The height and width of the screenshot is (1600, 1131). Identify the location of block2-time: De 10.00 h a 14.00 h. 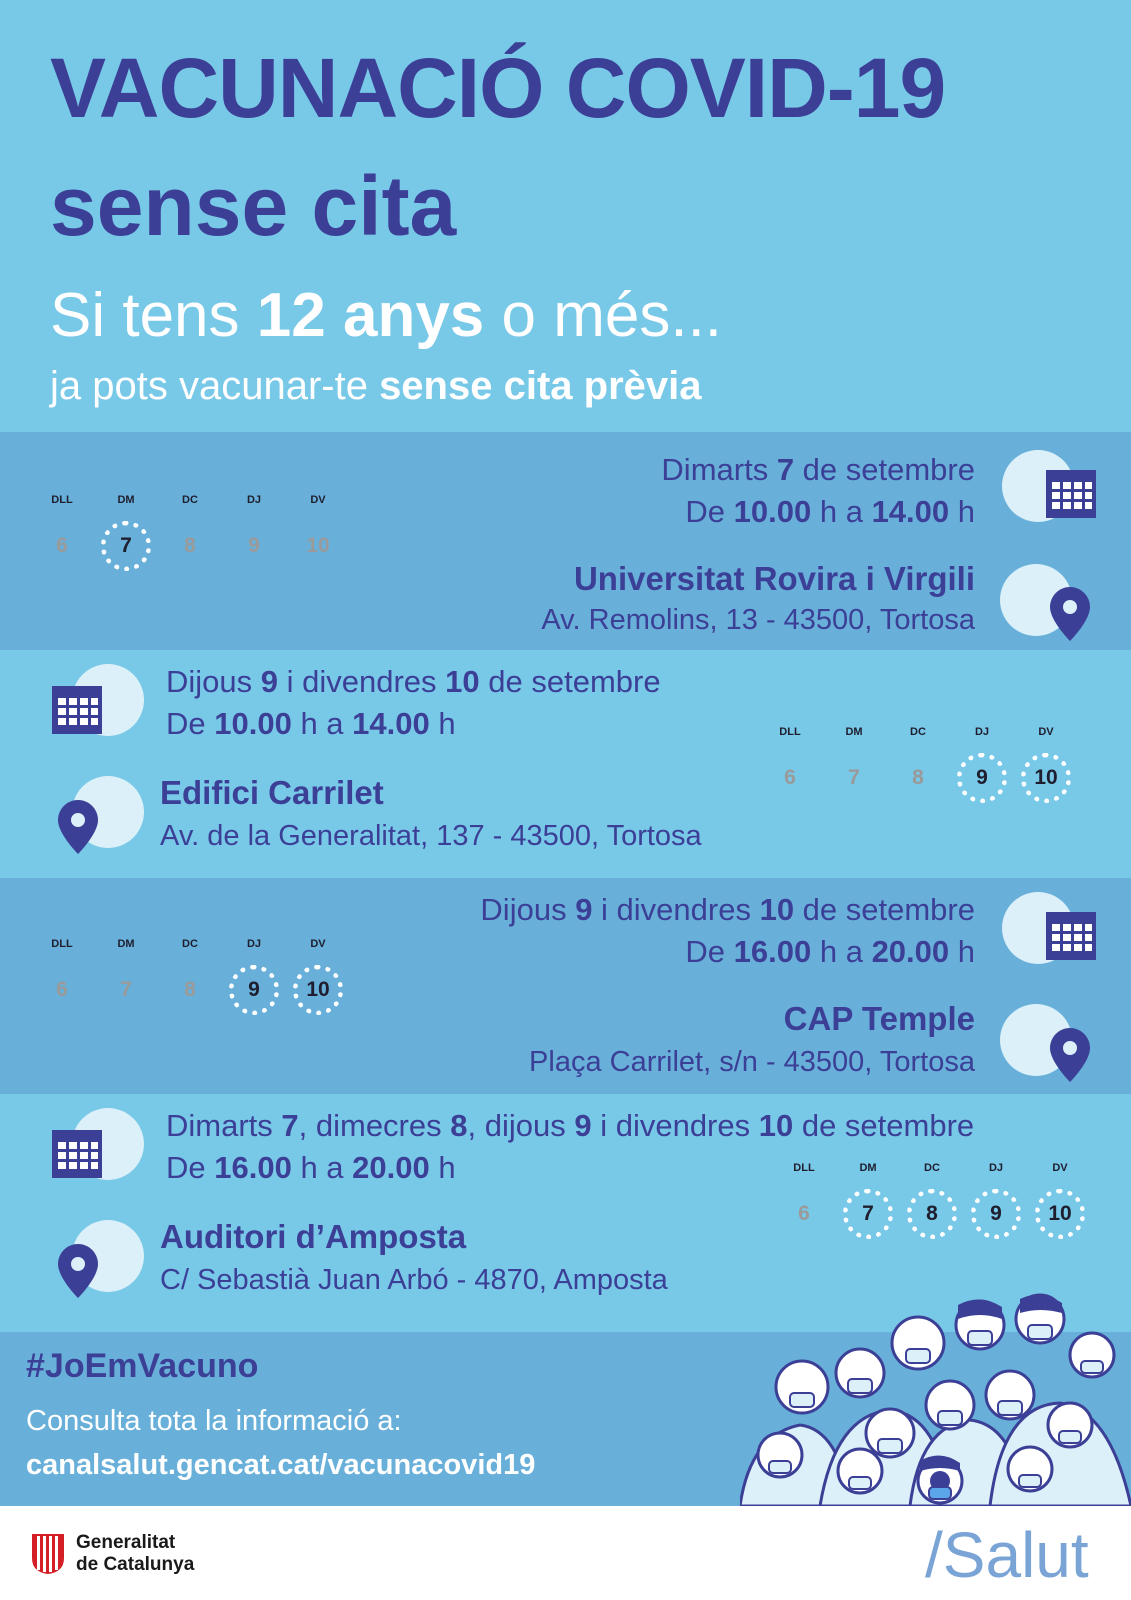
(311, 723).